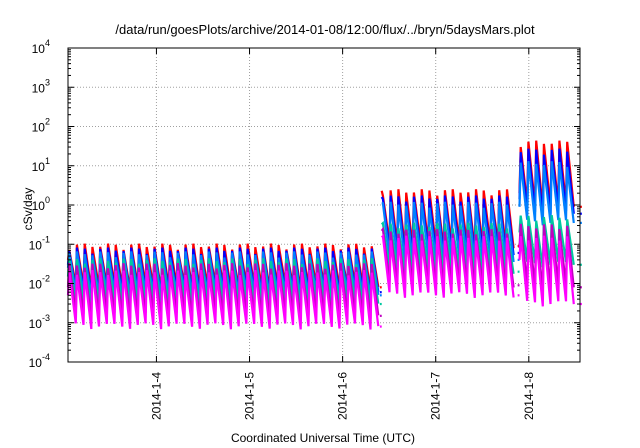 Image resolution: width=640 pixels, height=448 pixels. I want to click on y-tick-exponent: -3, so click(46, 318).